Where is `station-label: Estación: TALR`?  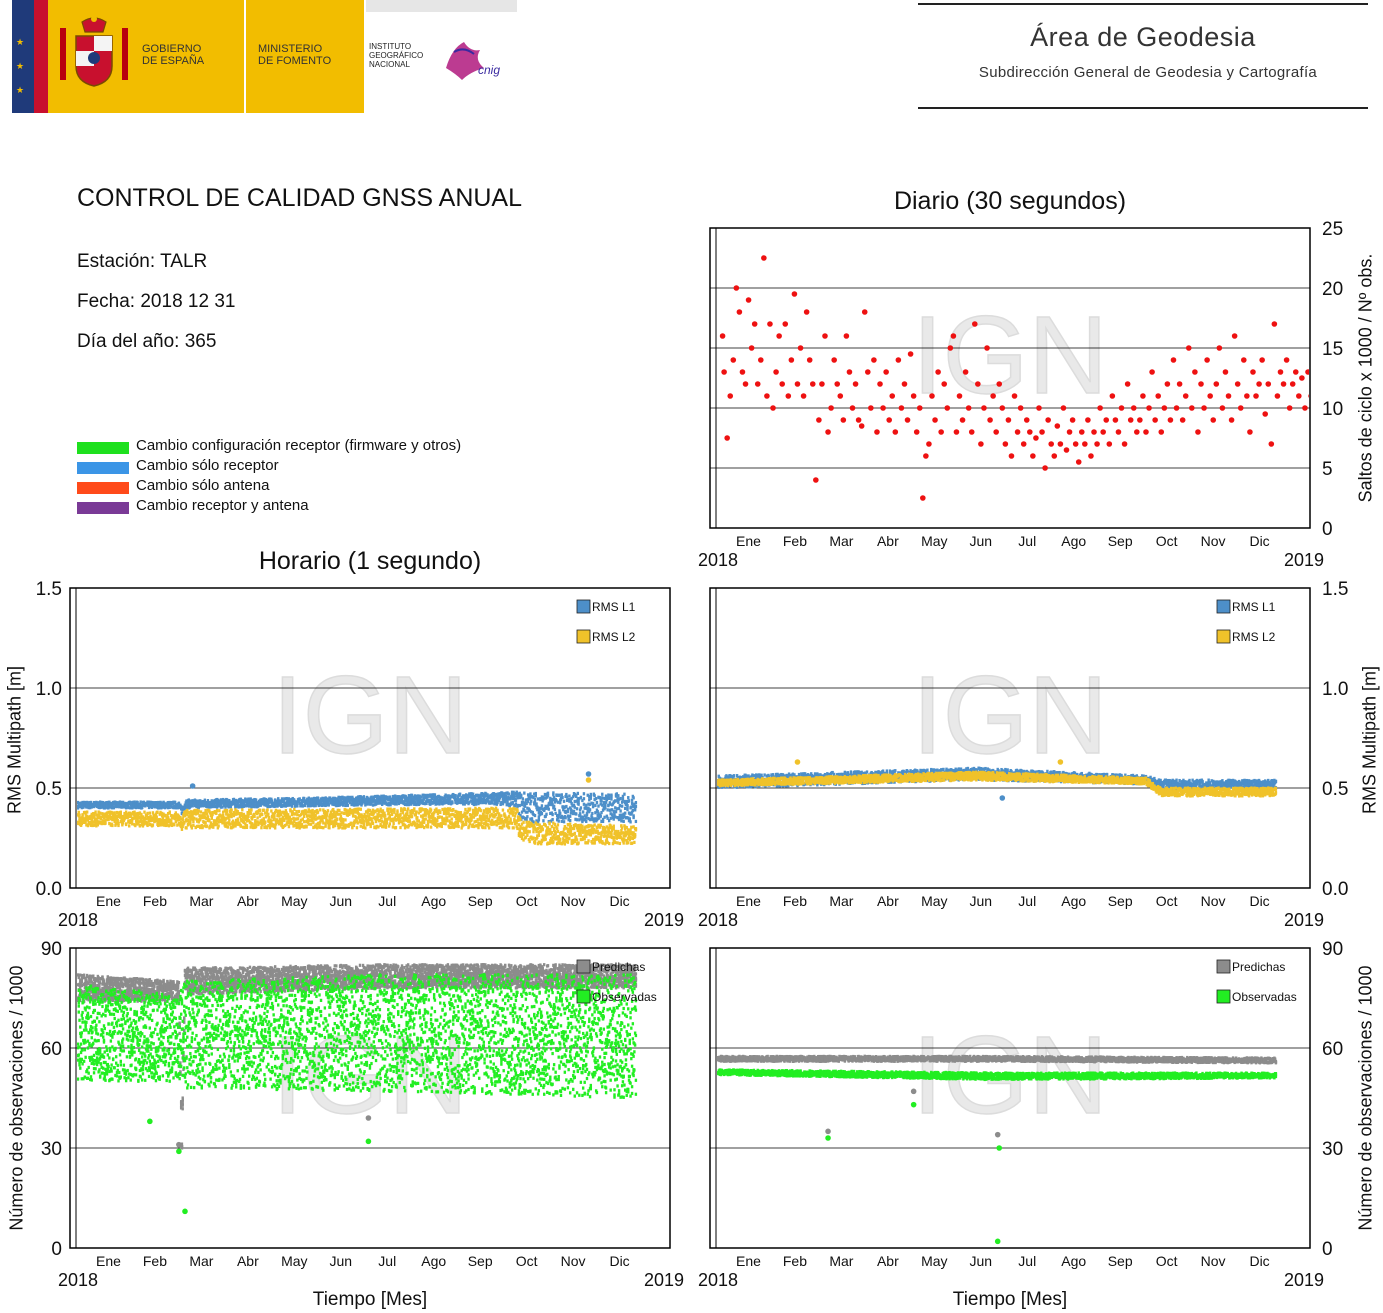 station-label: Estación: TALR is located at coordinates (142, 262).